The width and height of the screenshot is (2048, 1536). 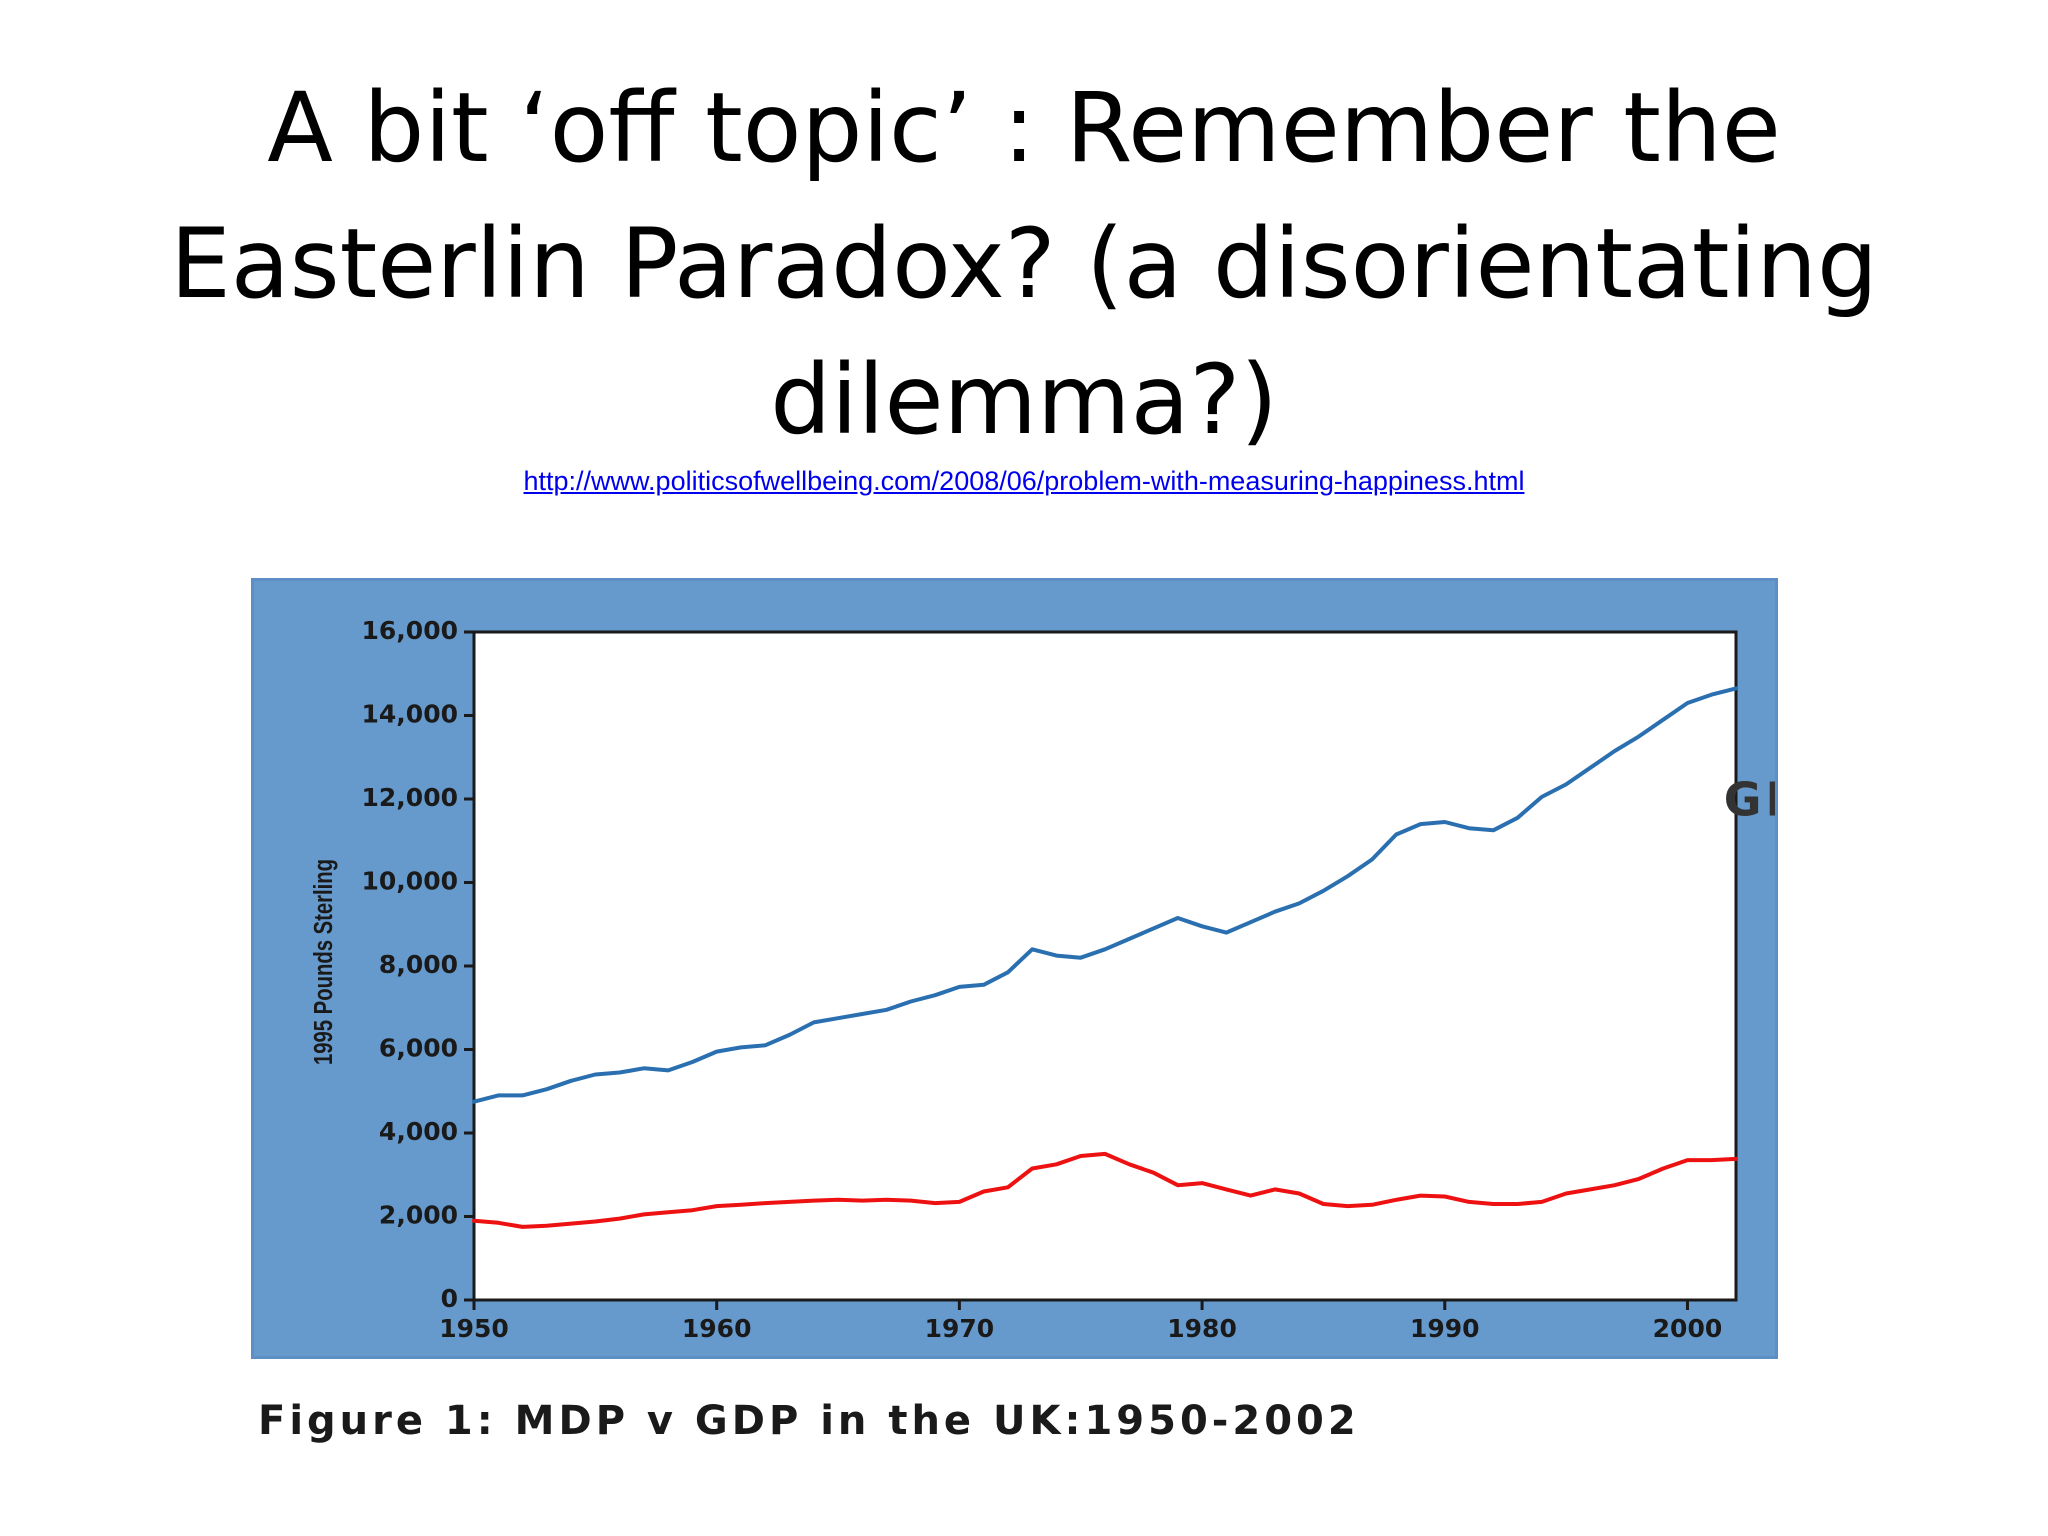 What do you see at coordinates (418, 1215) in the screenshot?
I see `y-tick-label: 2,000` at bounding box center [418, 1215].